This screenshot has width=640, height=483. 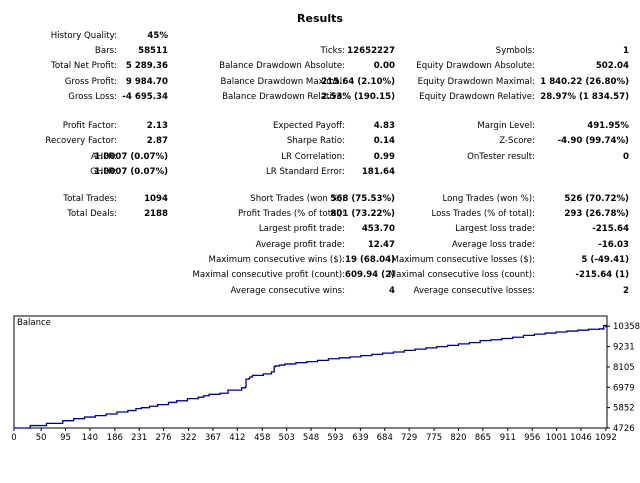 I want to click on profit-factor-label: Profit Factor:, so click(x=89, y=126).